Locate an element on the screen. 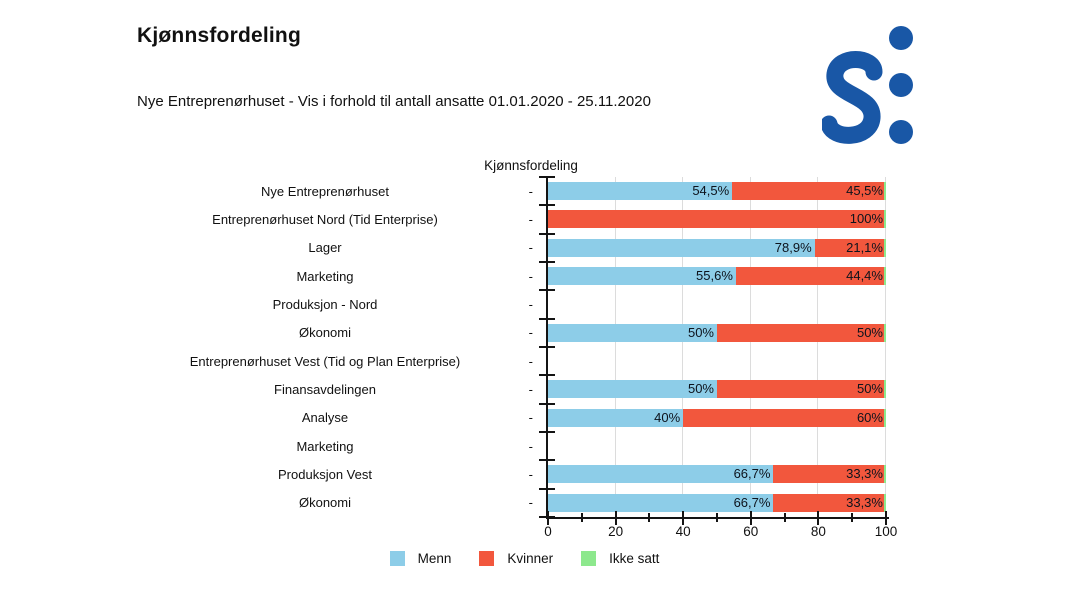  logo-dot-bottom is located at coordinates (901, 132).